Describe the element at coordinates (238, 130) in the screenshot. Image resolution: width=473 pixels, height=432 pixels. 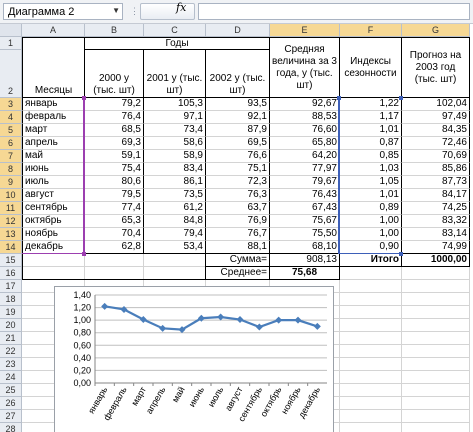
I see `cell-2002: 87,9` at that location.